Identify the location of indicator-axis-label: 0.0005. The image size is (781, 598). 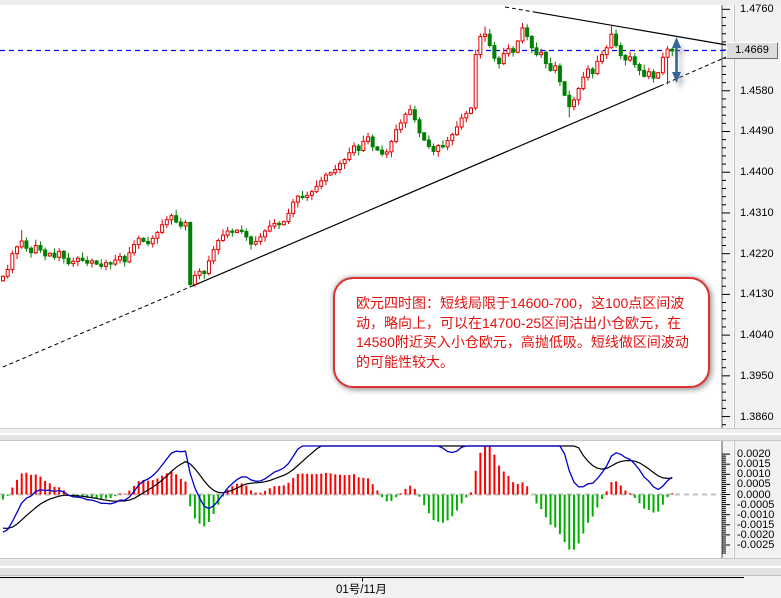
(754, 484).